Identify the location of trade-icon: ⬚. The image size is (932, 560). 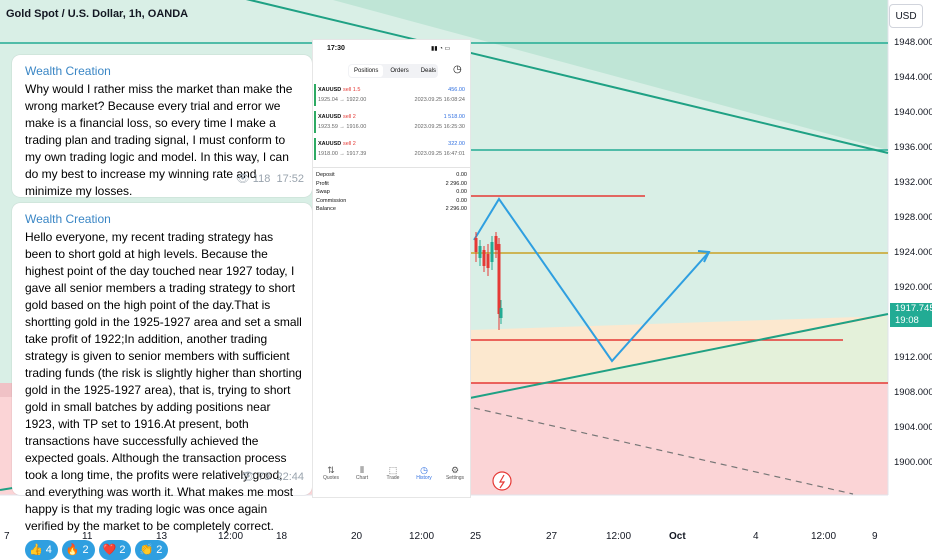
(393, 470).